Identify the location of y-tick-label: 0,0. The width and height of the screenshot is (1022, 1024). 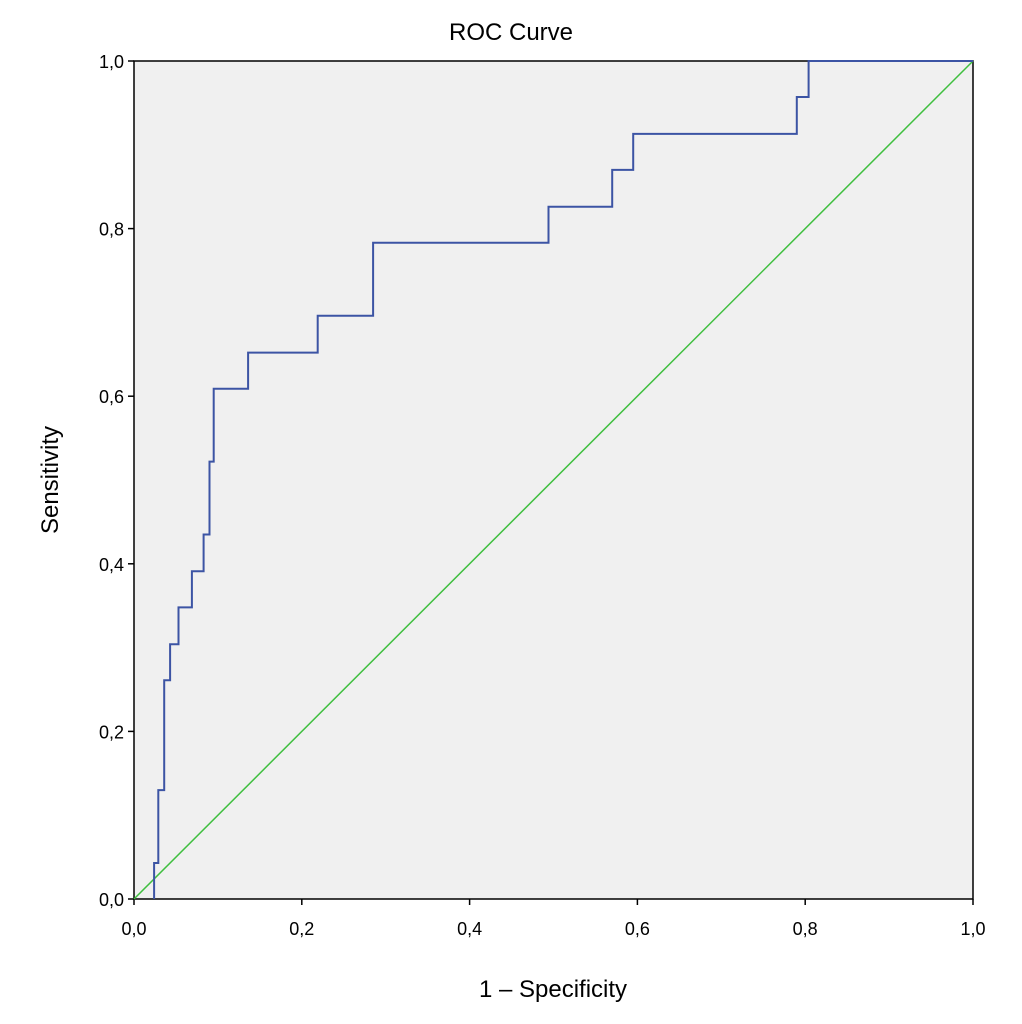
(111, 900).